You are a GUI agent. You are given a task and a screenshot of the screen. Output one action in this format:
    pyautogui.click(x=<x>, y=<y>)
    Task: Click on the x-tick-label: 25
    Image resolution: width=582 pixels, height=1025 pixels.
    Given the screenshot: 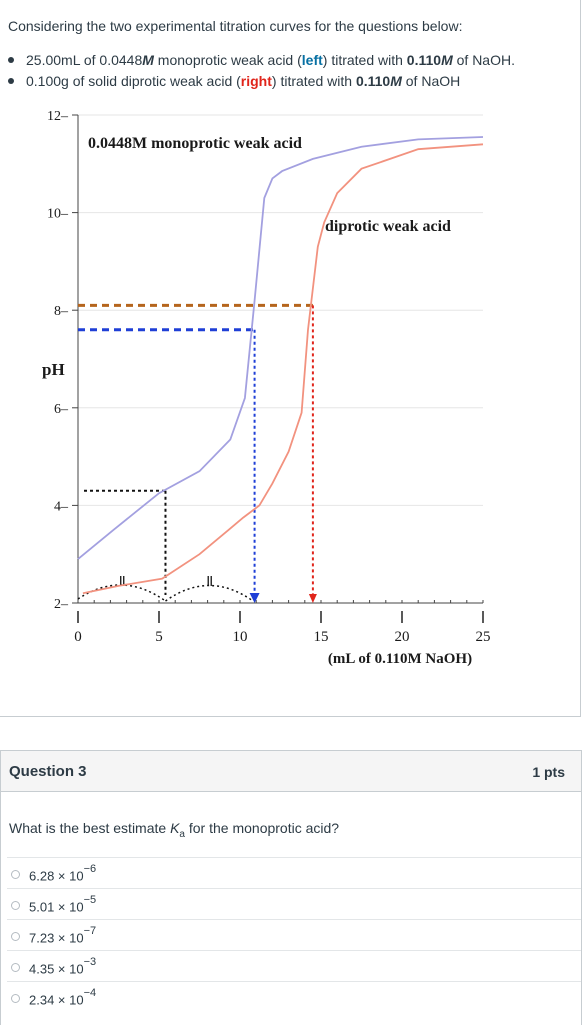 What is the action you would take?
    pyautogui.click(x=483, y=637)
    